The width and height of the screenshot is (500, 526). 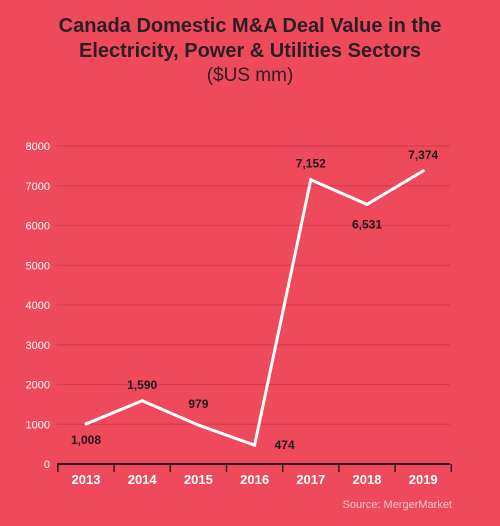 What do you see at coordinates (38, 147) in the screenshot?
I see `y-tick-label: 8000` at bounding box center [38, 147].